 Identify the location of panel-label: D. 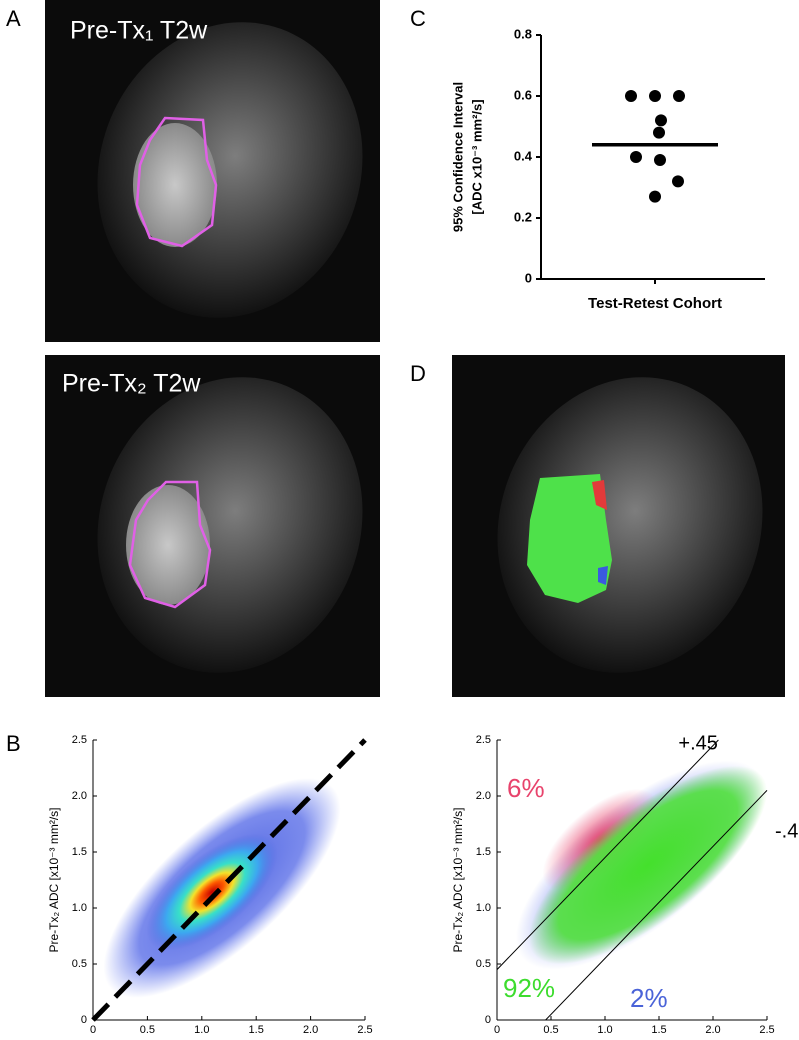
(418, 373).